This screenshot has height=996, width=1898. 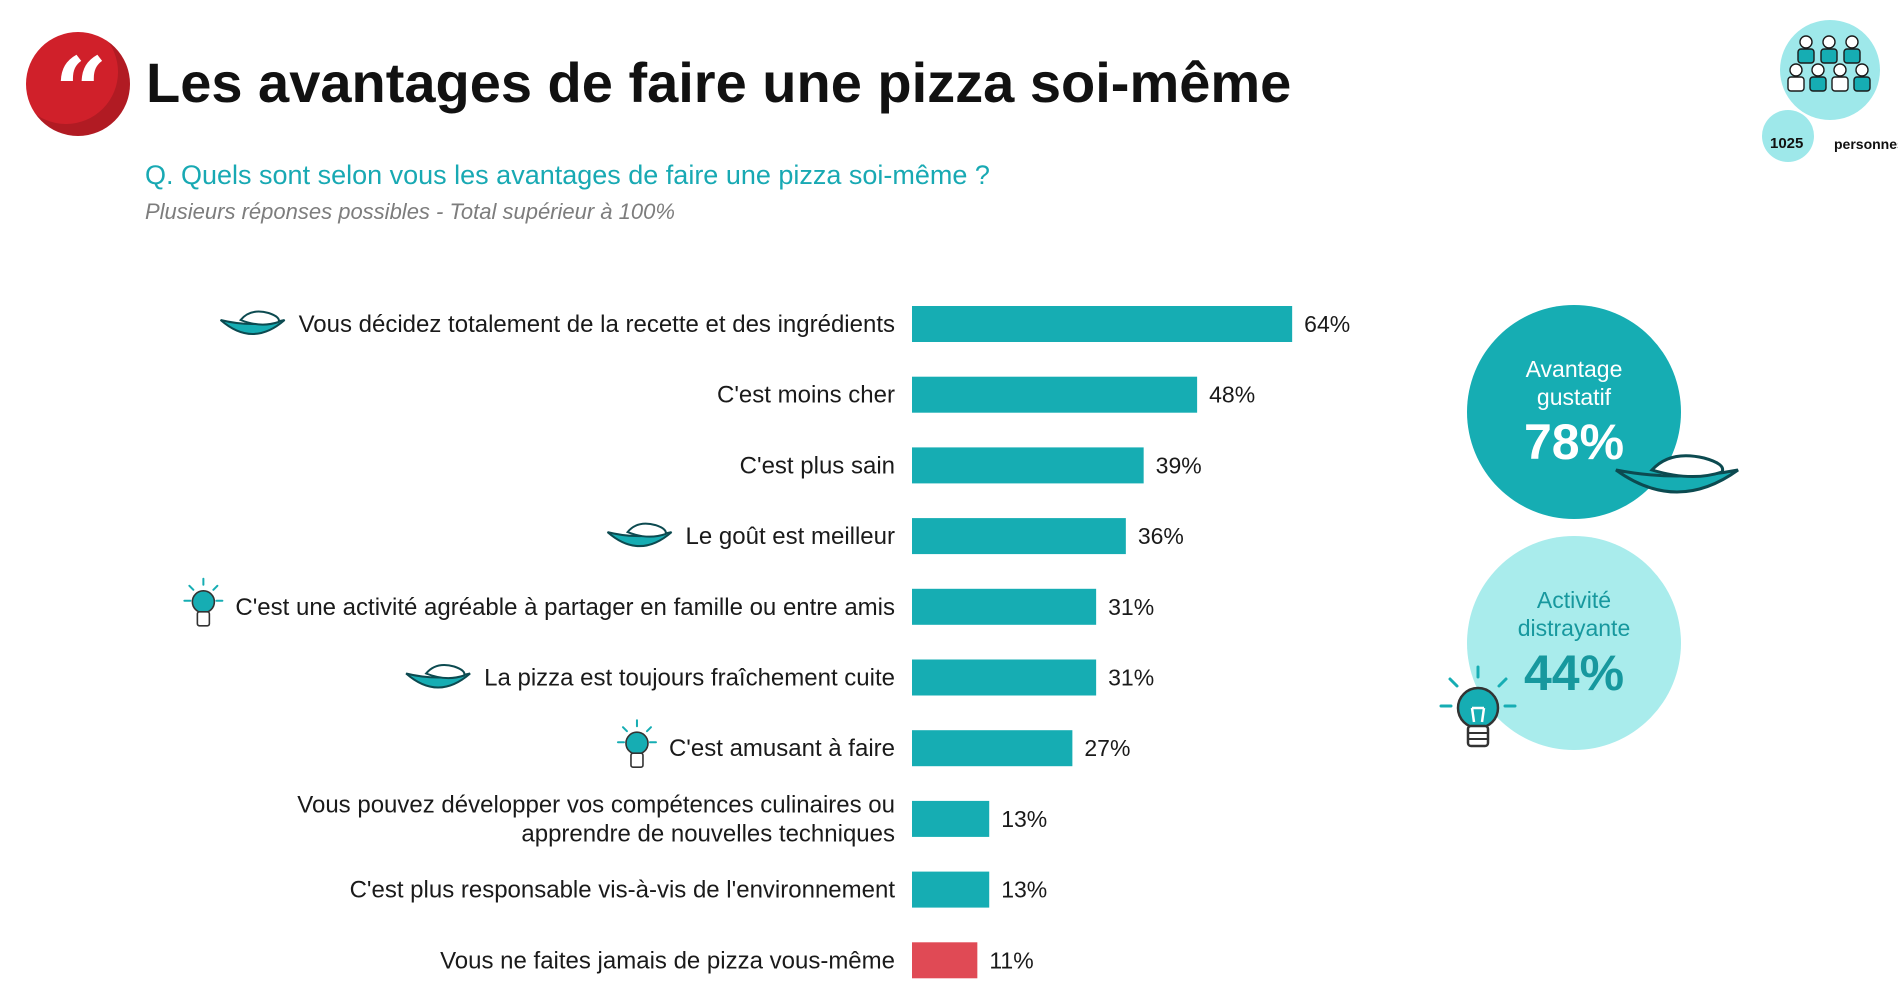 I want to click on sample-size-badge: 1025 personnes, so click(x=1824, y=91).